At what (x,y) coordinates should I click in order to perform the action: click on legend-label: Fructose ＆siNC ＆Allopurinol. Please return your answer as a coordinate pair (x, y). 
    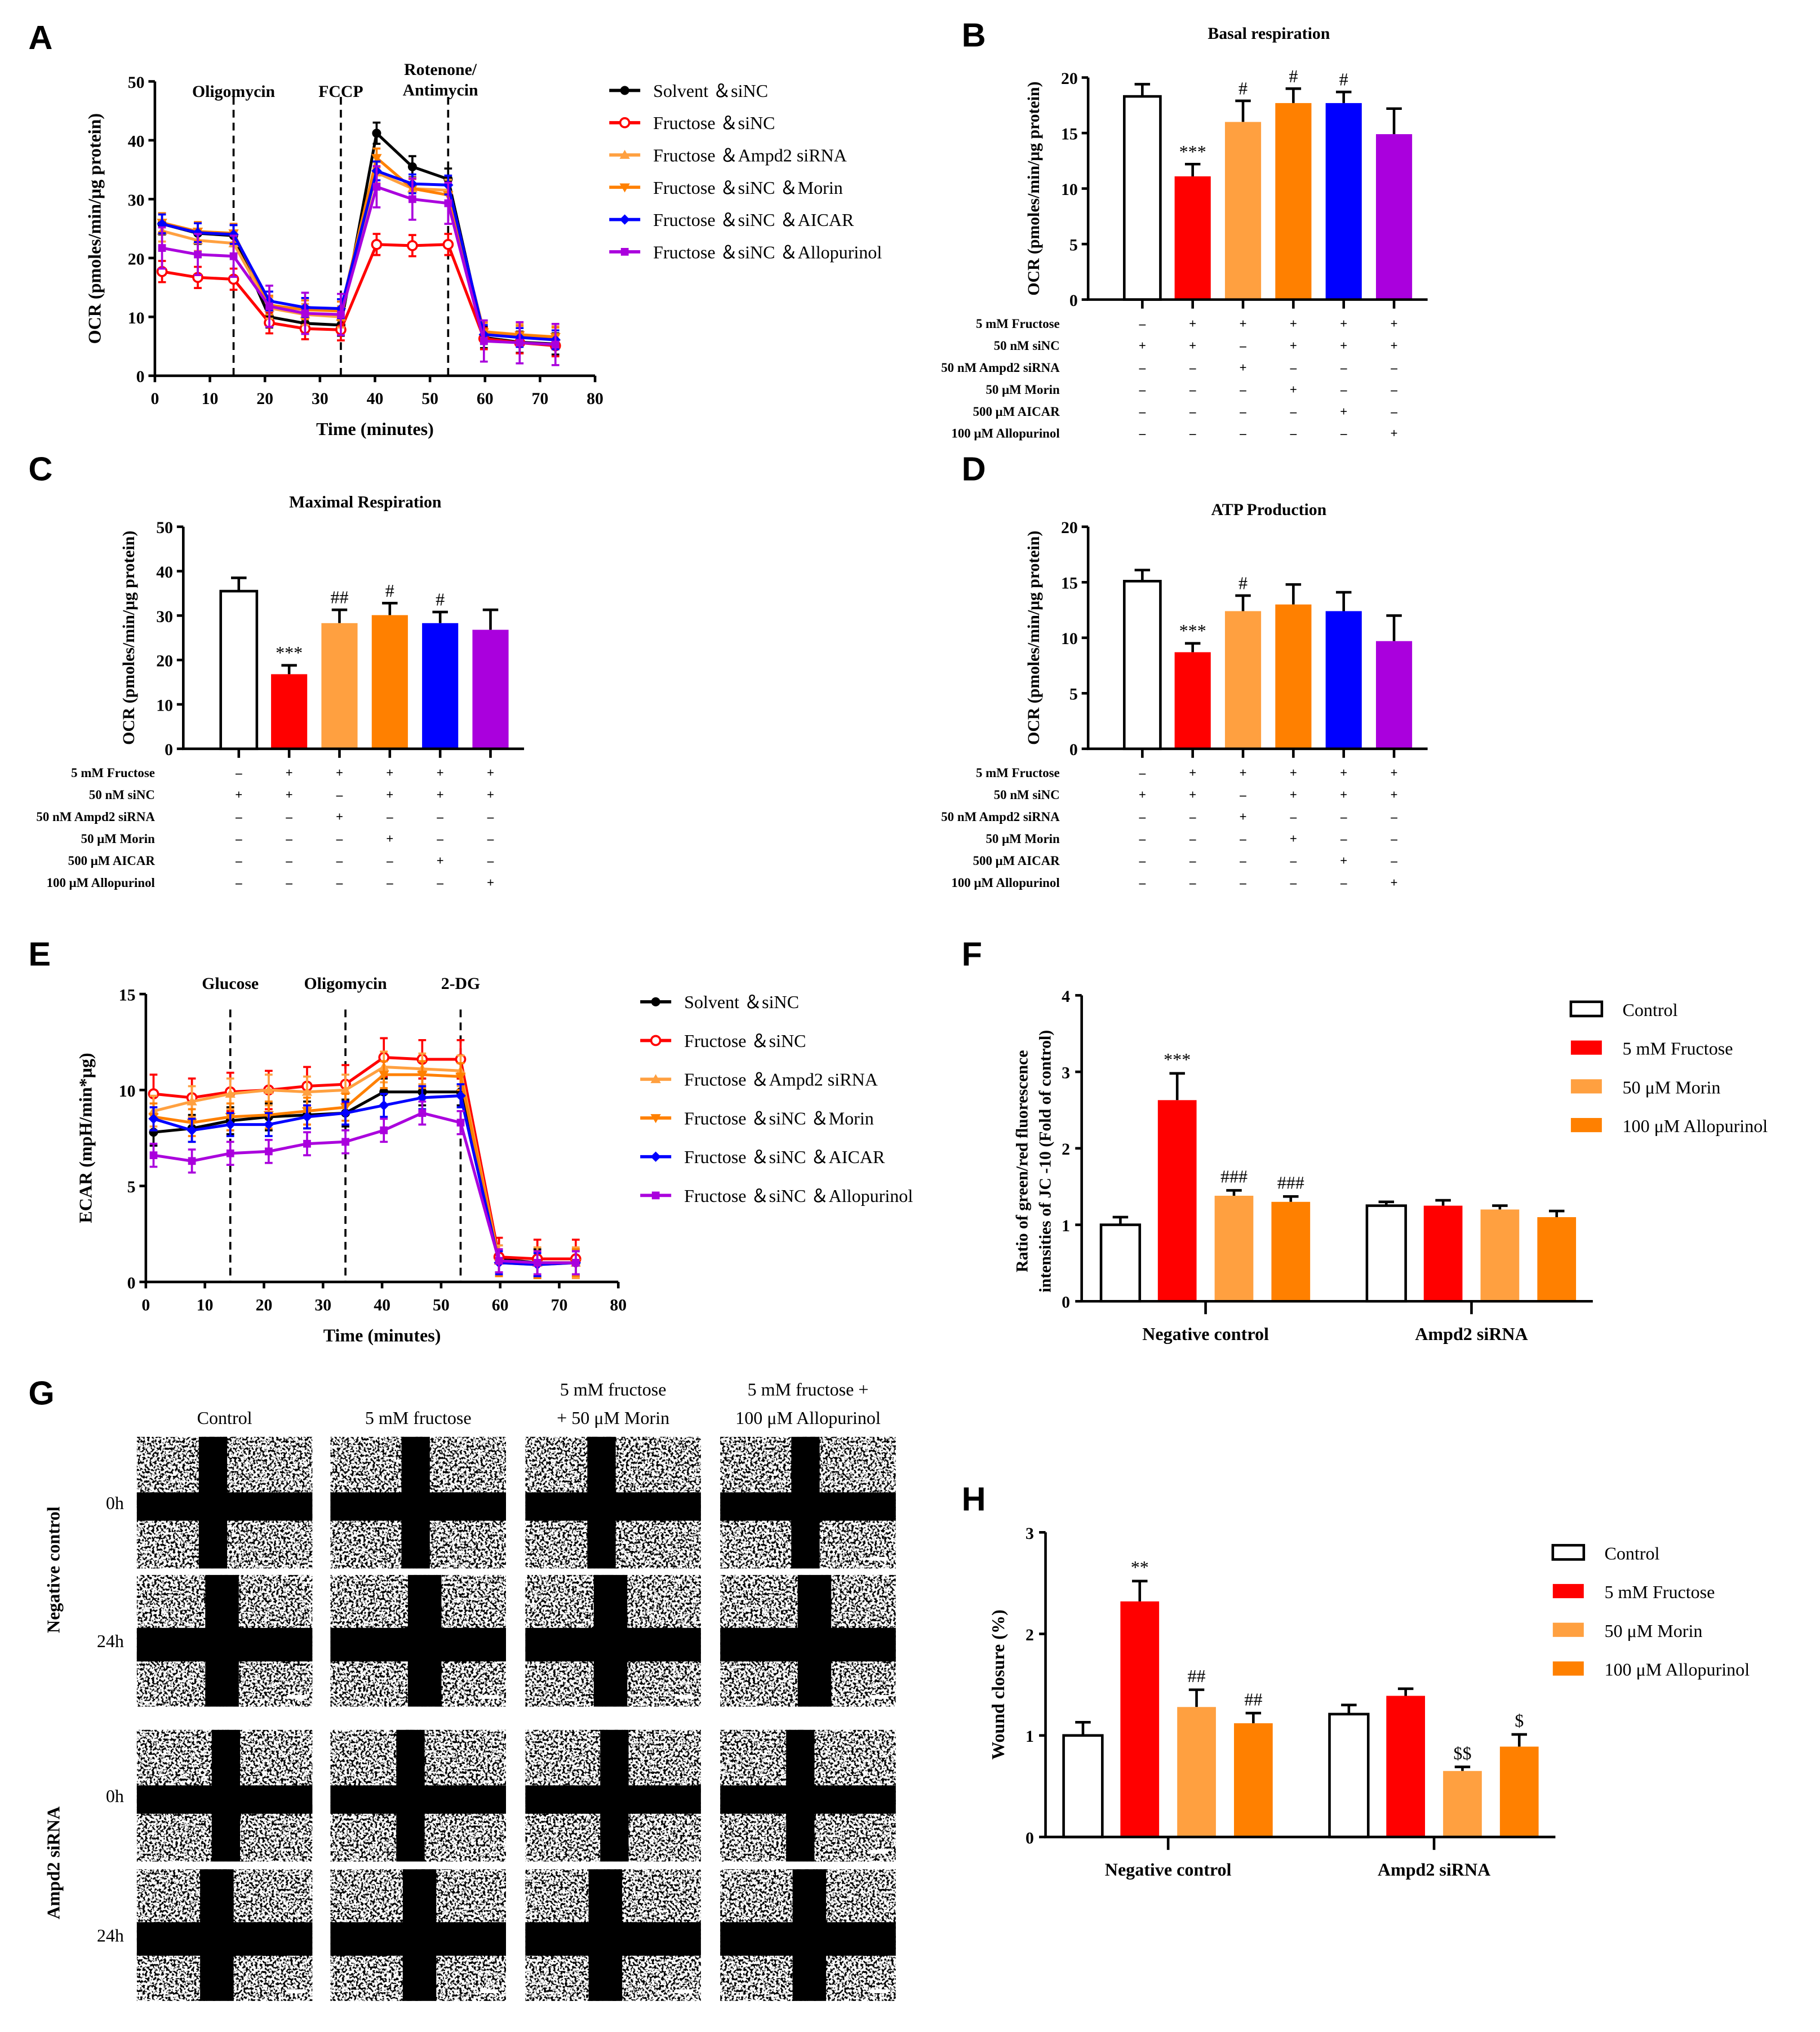
    Looking at the image, I should click on (798, 1196).